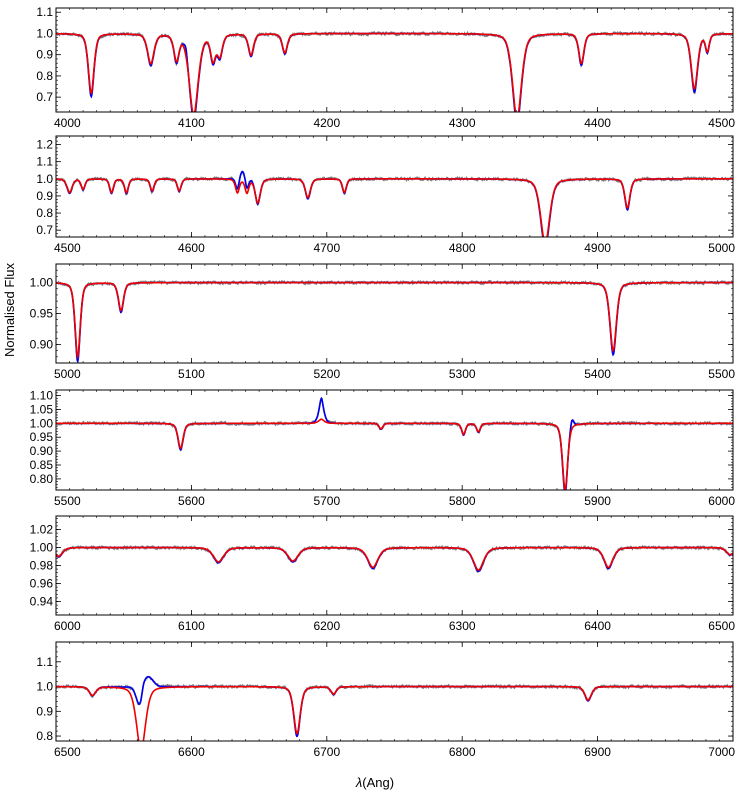 This screenshot has width=747, height=795. Describe the element at coordinates (462, 752) in the screenshot. I see `x-tick-label: 6800` at that location.